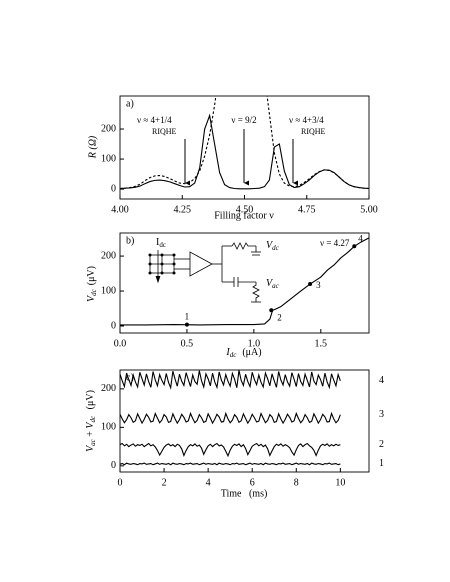 The image size is (450, 582). Describe the element at coordinates (369, 209) in the screenshot. I see `x-tick-label: 5.00` at that location.